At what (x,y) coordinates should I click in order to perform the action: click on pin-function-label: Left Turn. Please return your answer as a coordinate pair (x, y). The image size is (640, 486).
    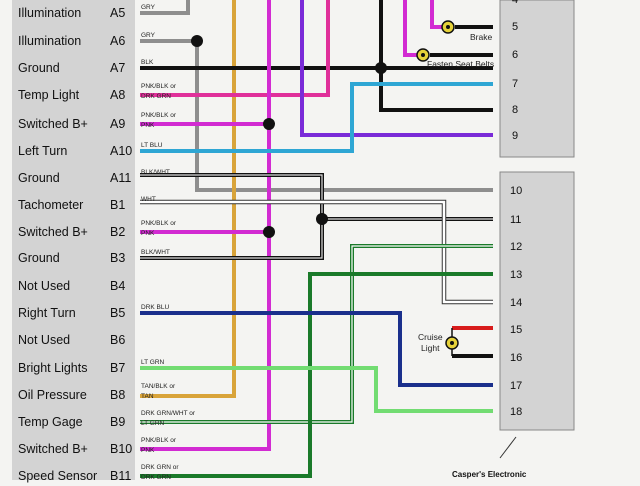
    Looking at the image, I should click on (43, 151).